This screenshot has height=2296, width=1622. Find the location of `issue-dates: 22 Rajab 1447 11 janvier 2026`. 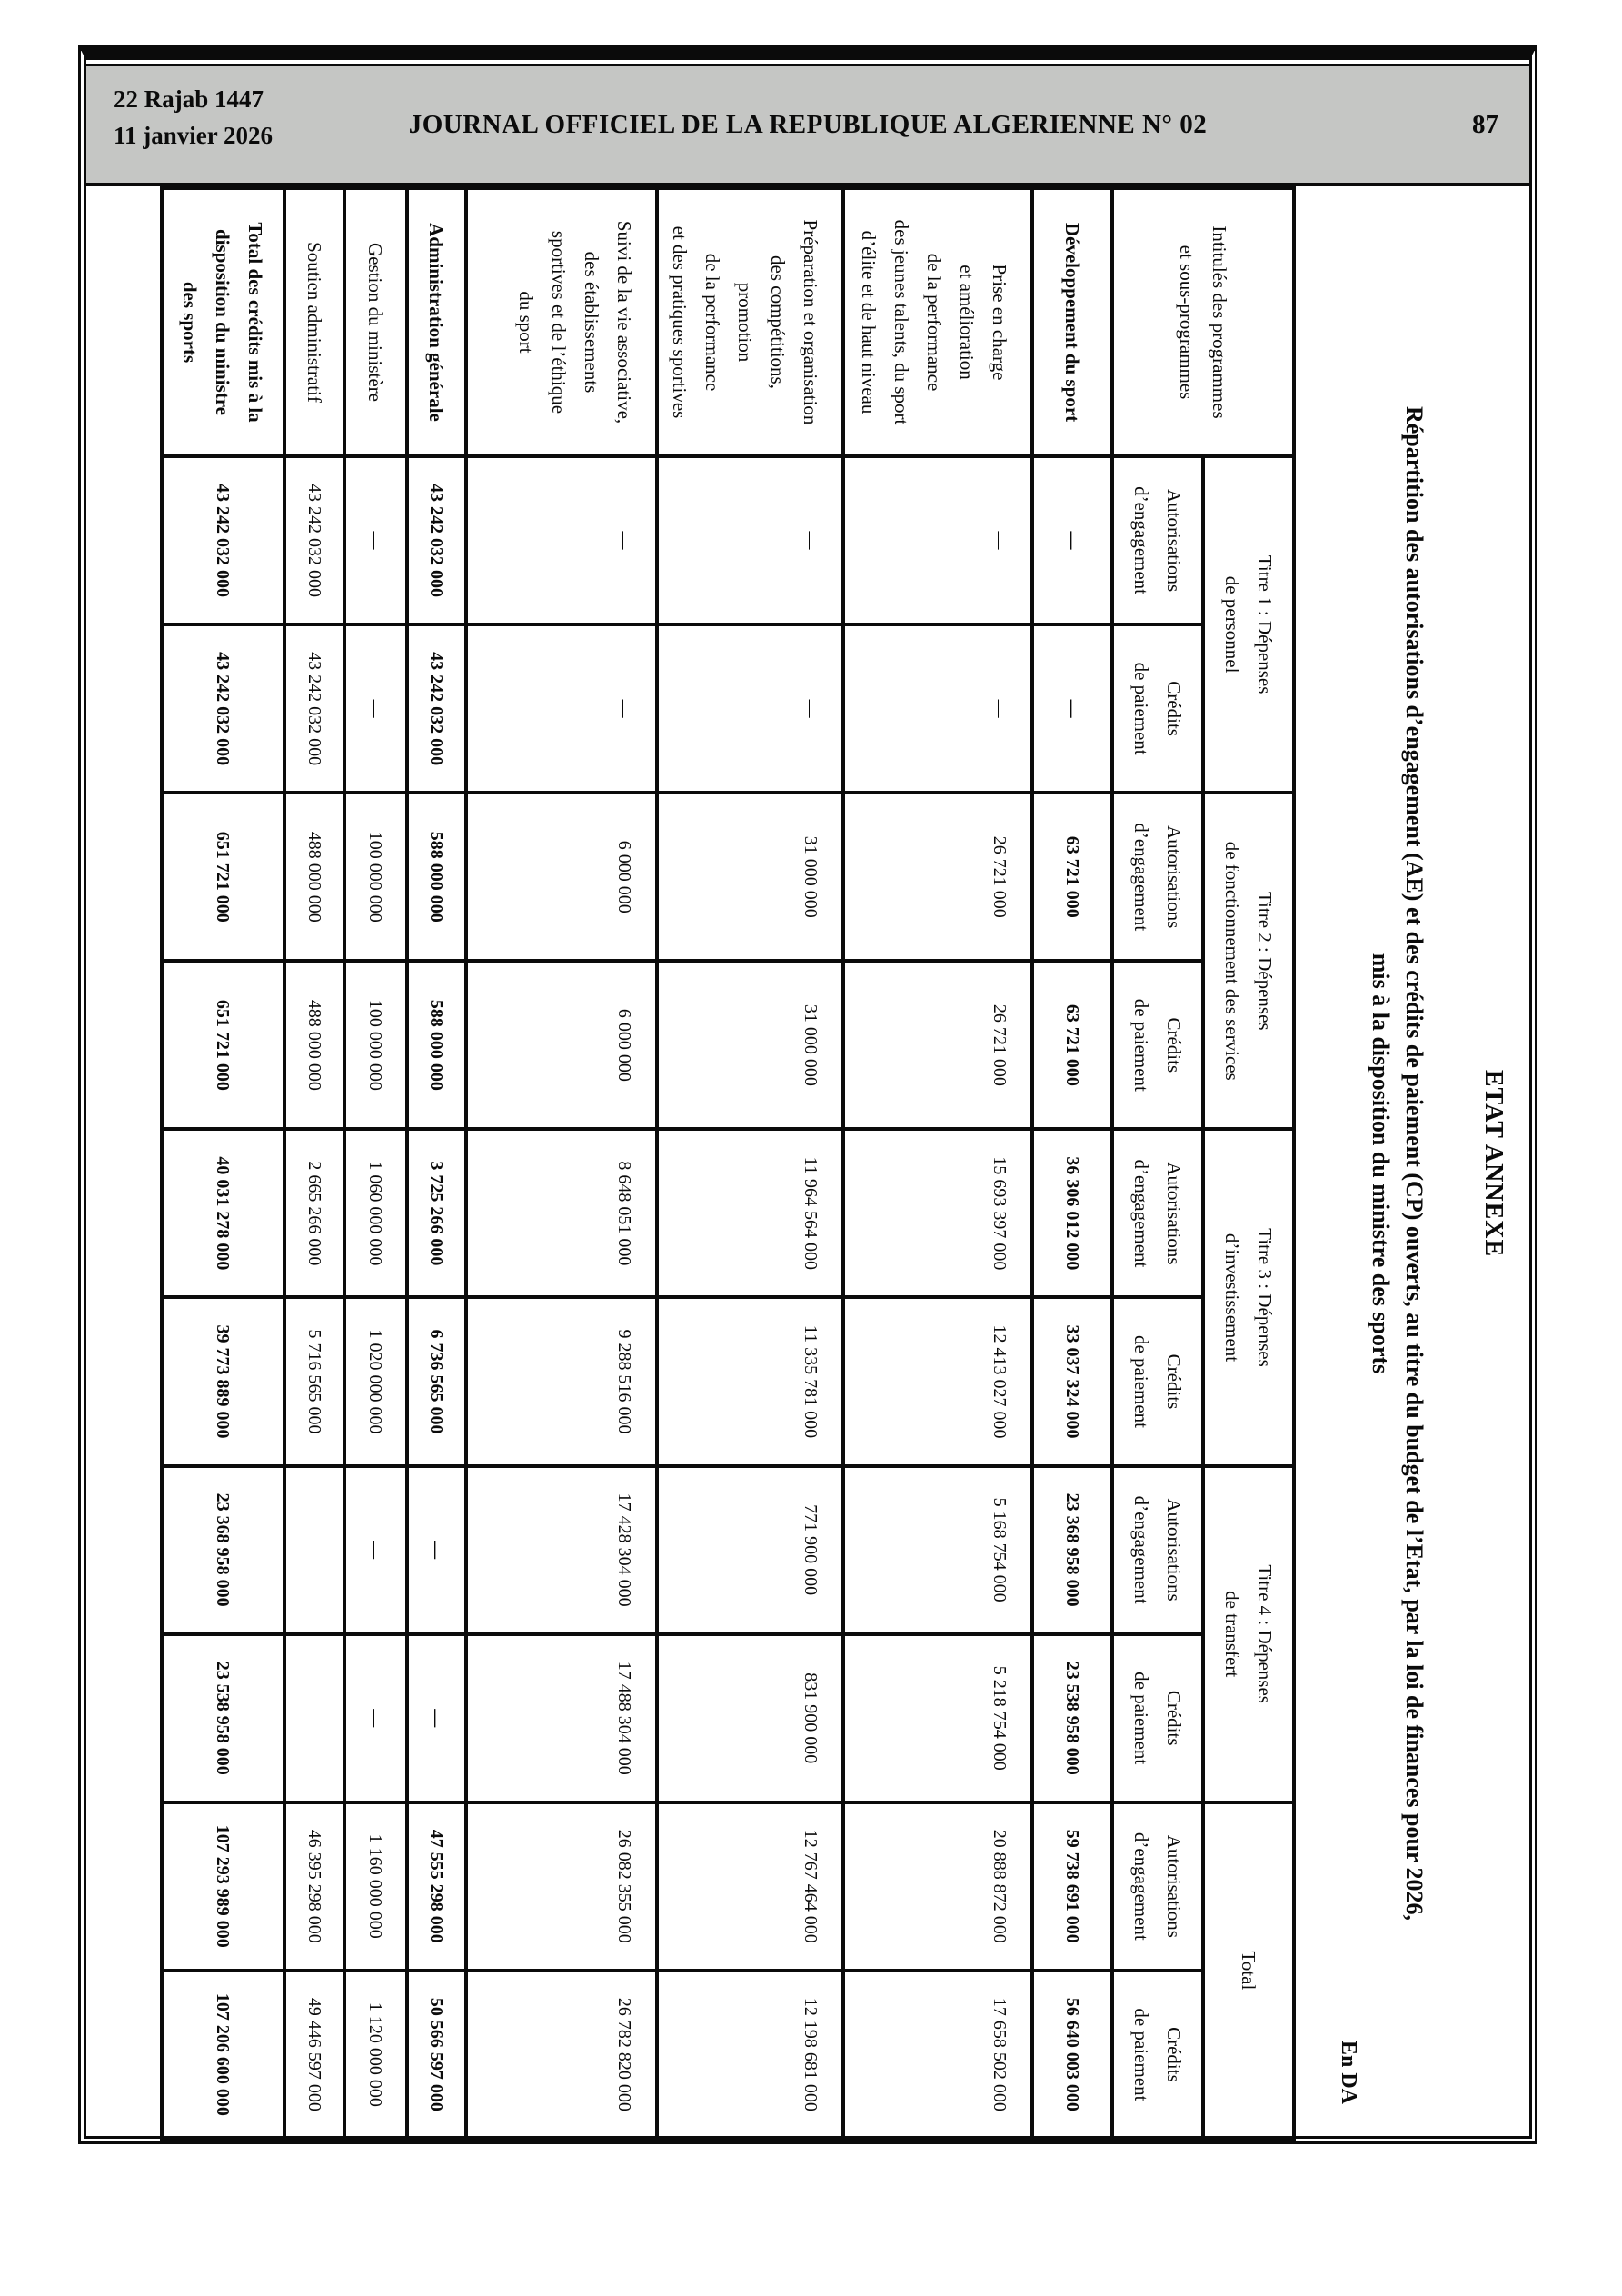

issue-dates: 22 Rajab 1447 11 janvier 2026 is located at coordinates (193, 117).